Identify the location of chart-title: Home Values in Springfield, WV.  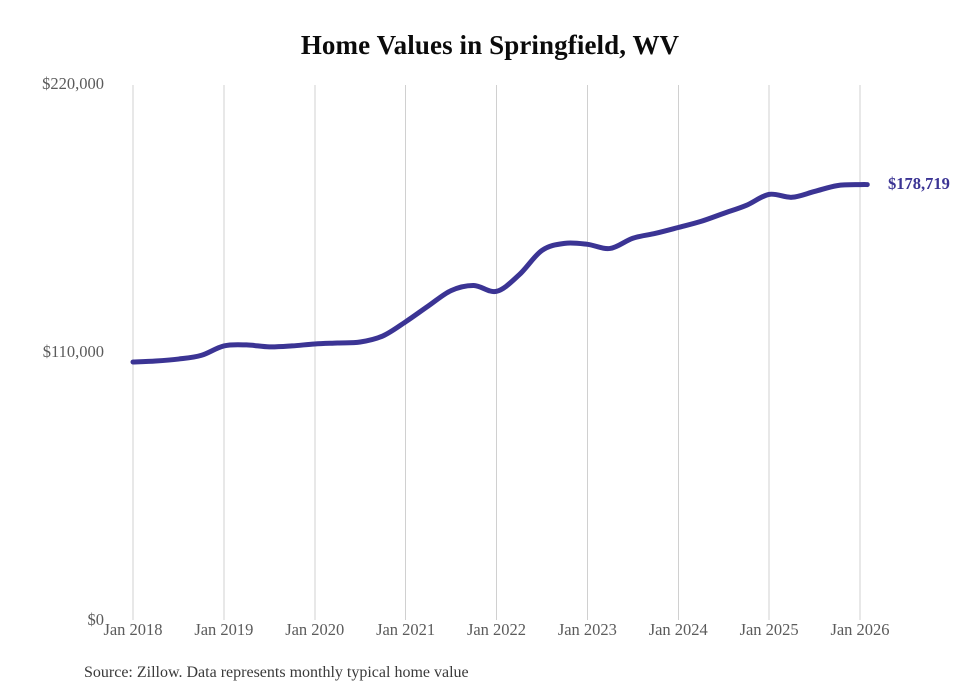
(490, 45).